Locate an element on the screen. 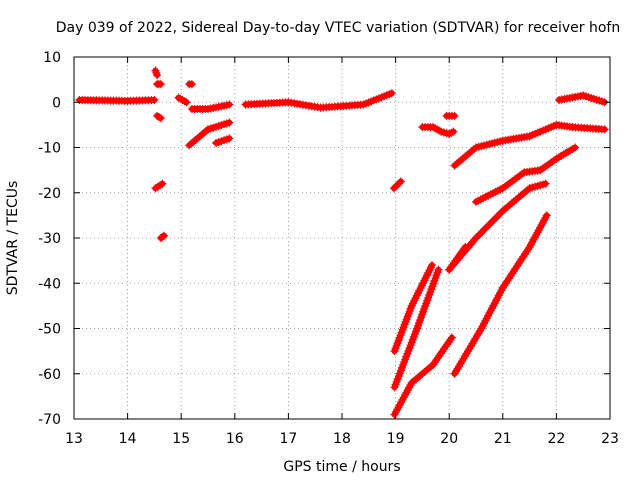 This screenshot has width=640, height=480. x-axis-label: GPS time / hours is located at coordinates (341, 467).